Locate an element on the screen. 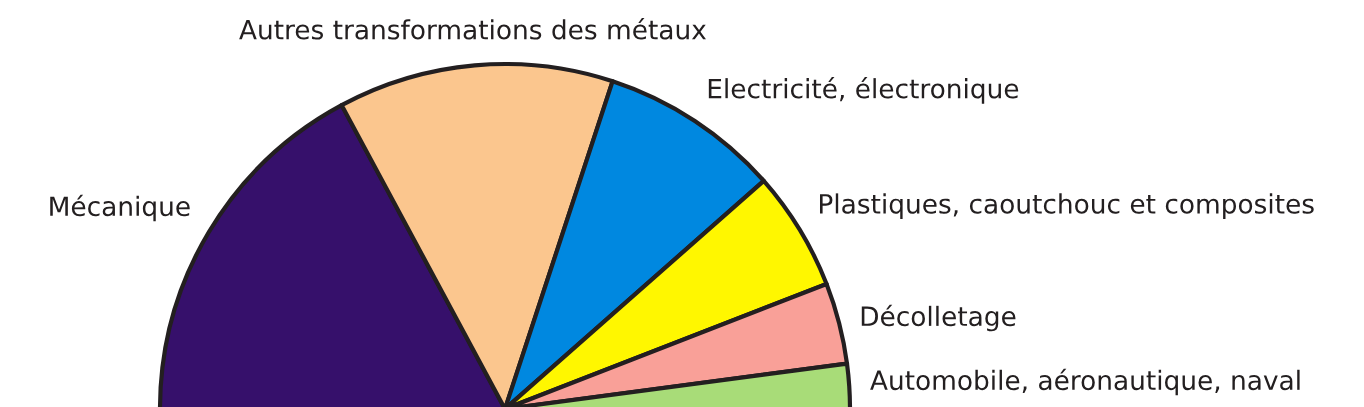 This screenshot has height=407, width=1364. slice-label: Décolletage is located at coordinates (938, 318).